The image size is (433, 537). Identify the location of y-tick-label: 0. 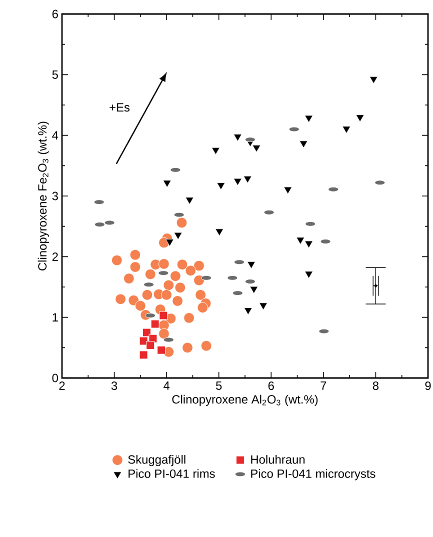
(55, 378).